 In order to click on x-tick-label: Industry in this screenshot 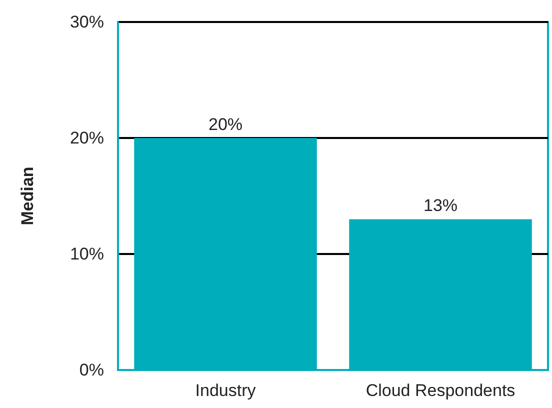, I will do `click(225, 390)`.